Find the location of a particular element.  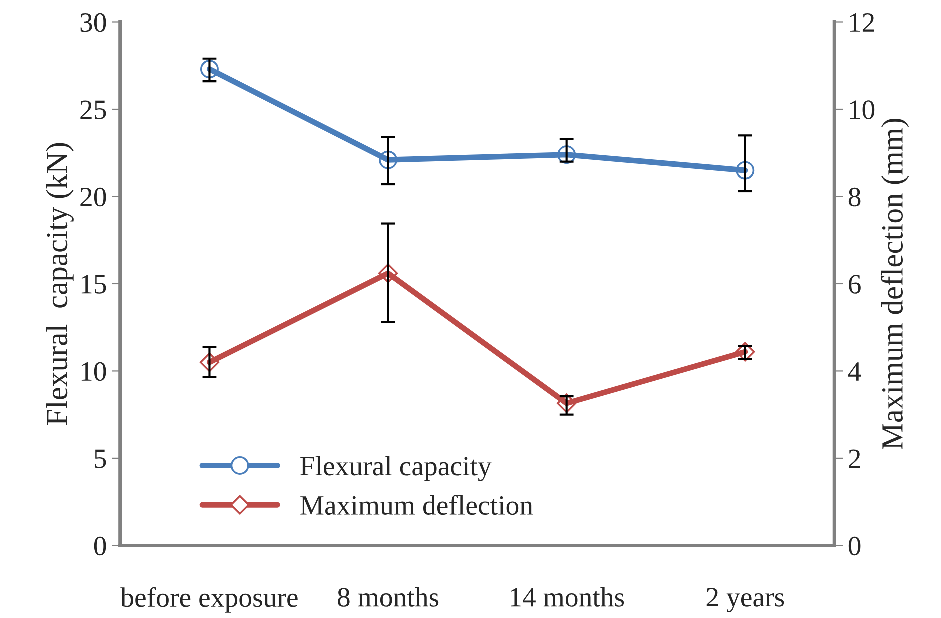

y-tick-label: 15 is located at coordinates (94, 284).